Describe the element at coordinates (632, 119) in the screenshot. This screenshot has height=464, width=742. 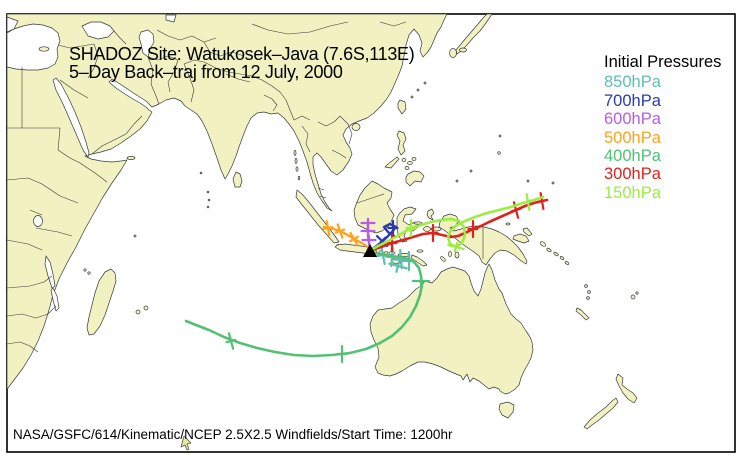
I see `legend-item-600hpa: 600hPa` at that location.